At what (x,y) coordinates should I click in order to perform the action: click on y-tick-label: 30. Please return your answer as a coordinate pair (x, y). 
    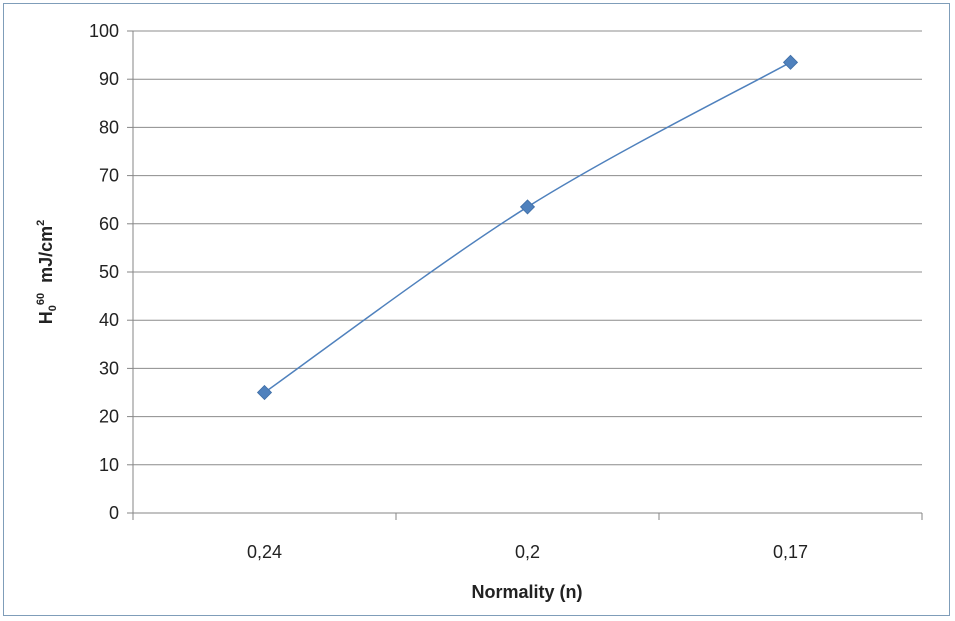
    Looking at the image, I should click on (109, 368).